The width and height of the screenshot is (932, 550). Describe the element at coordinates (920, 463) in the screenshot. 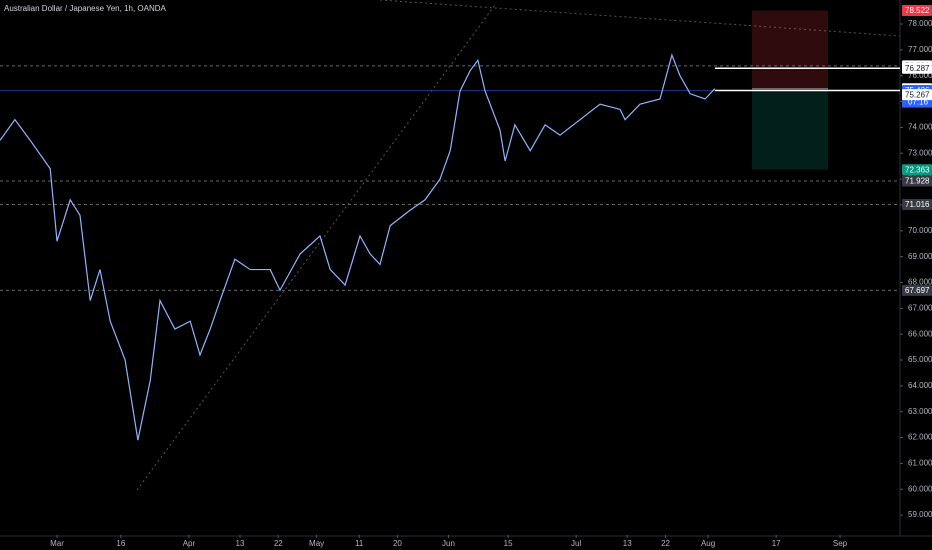

I see `y-tick-label: 61.000` at that location.